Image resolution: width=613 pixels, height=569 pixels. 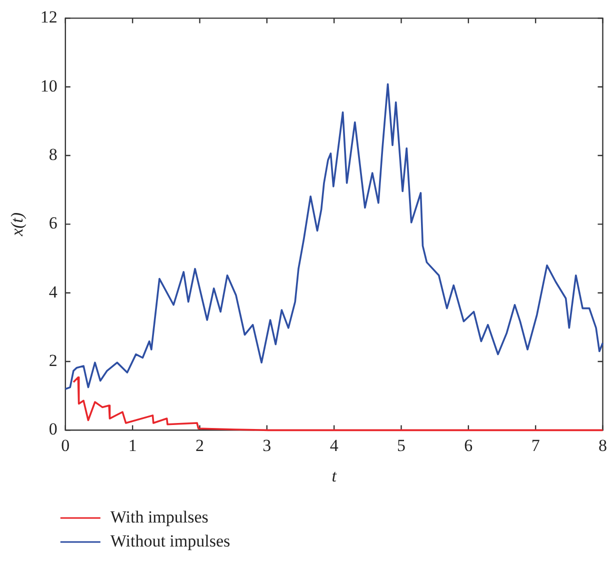 I want to click on x-tick-label: 7, so click(x=535, y=445).